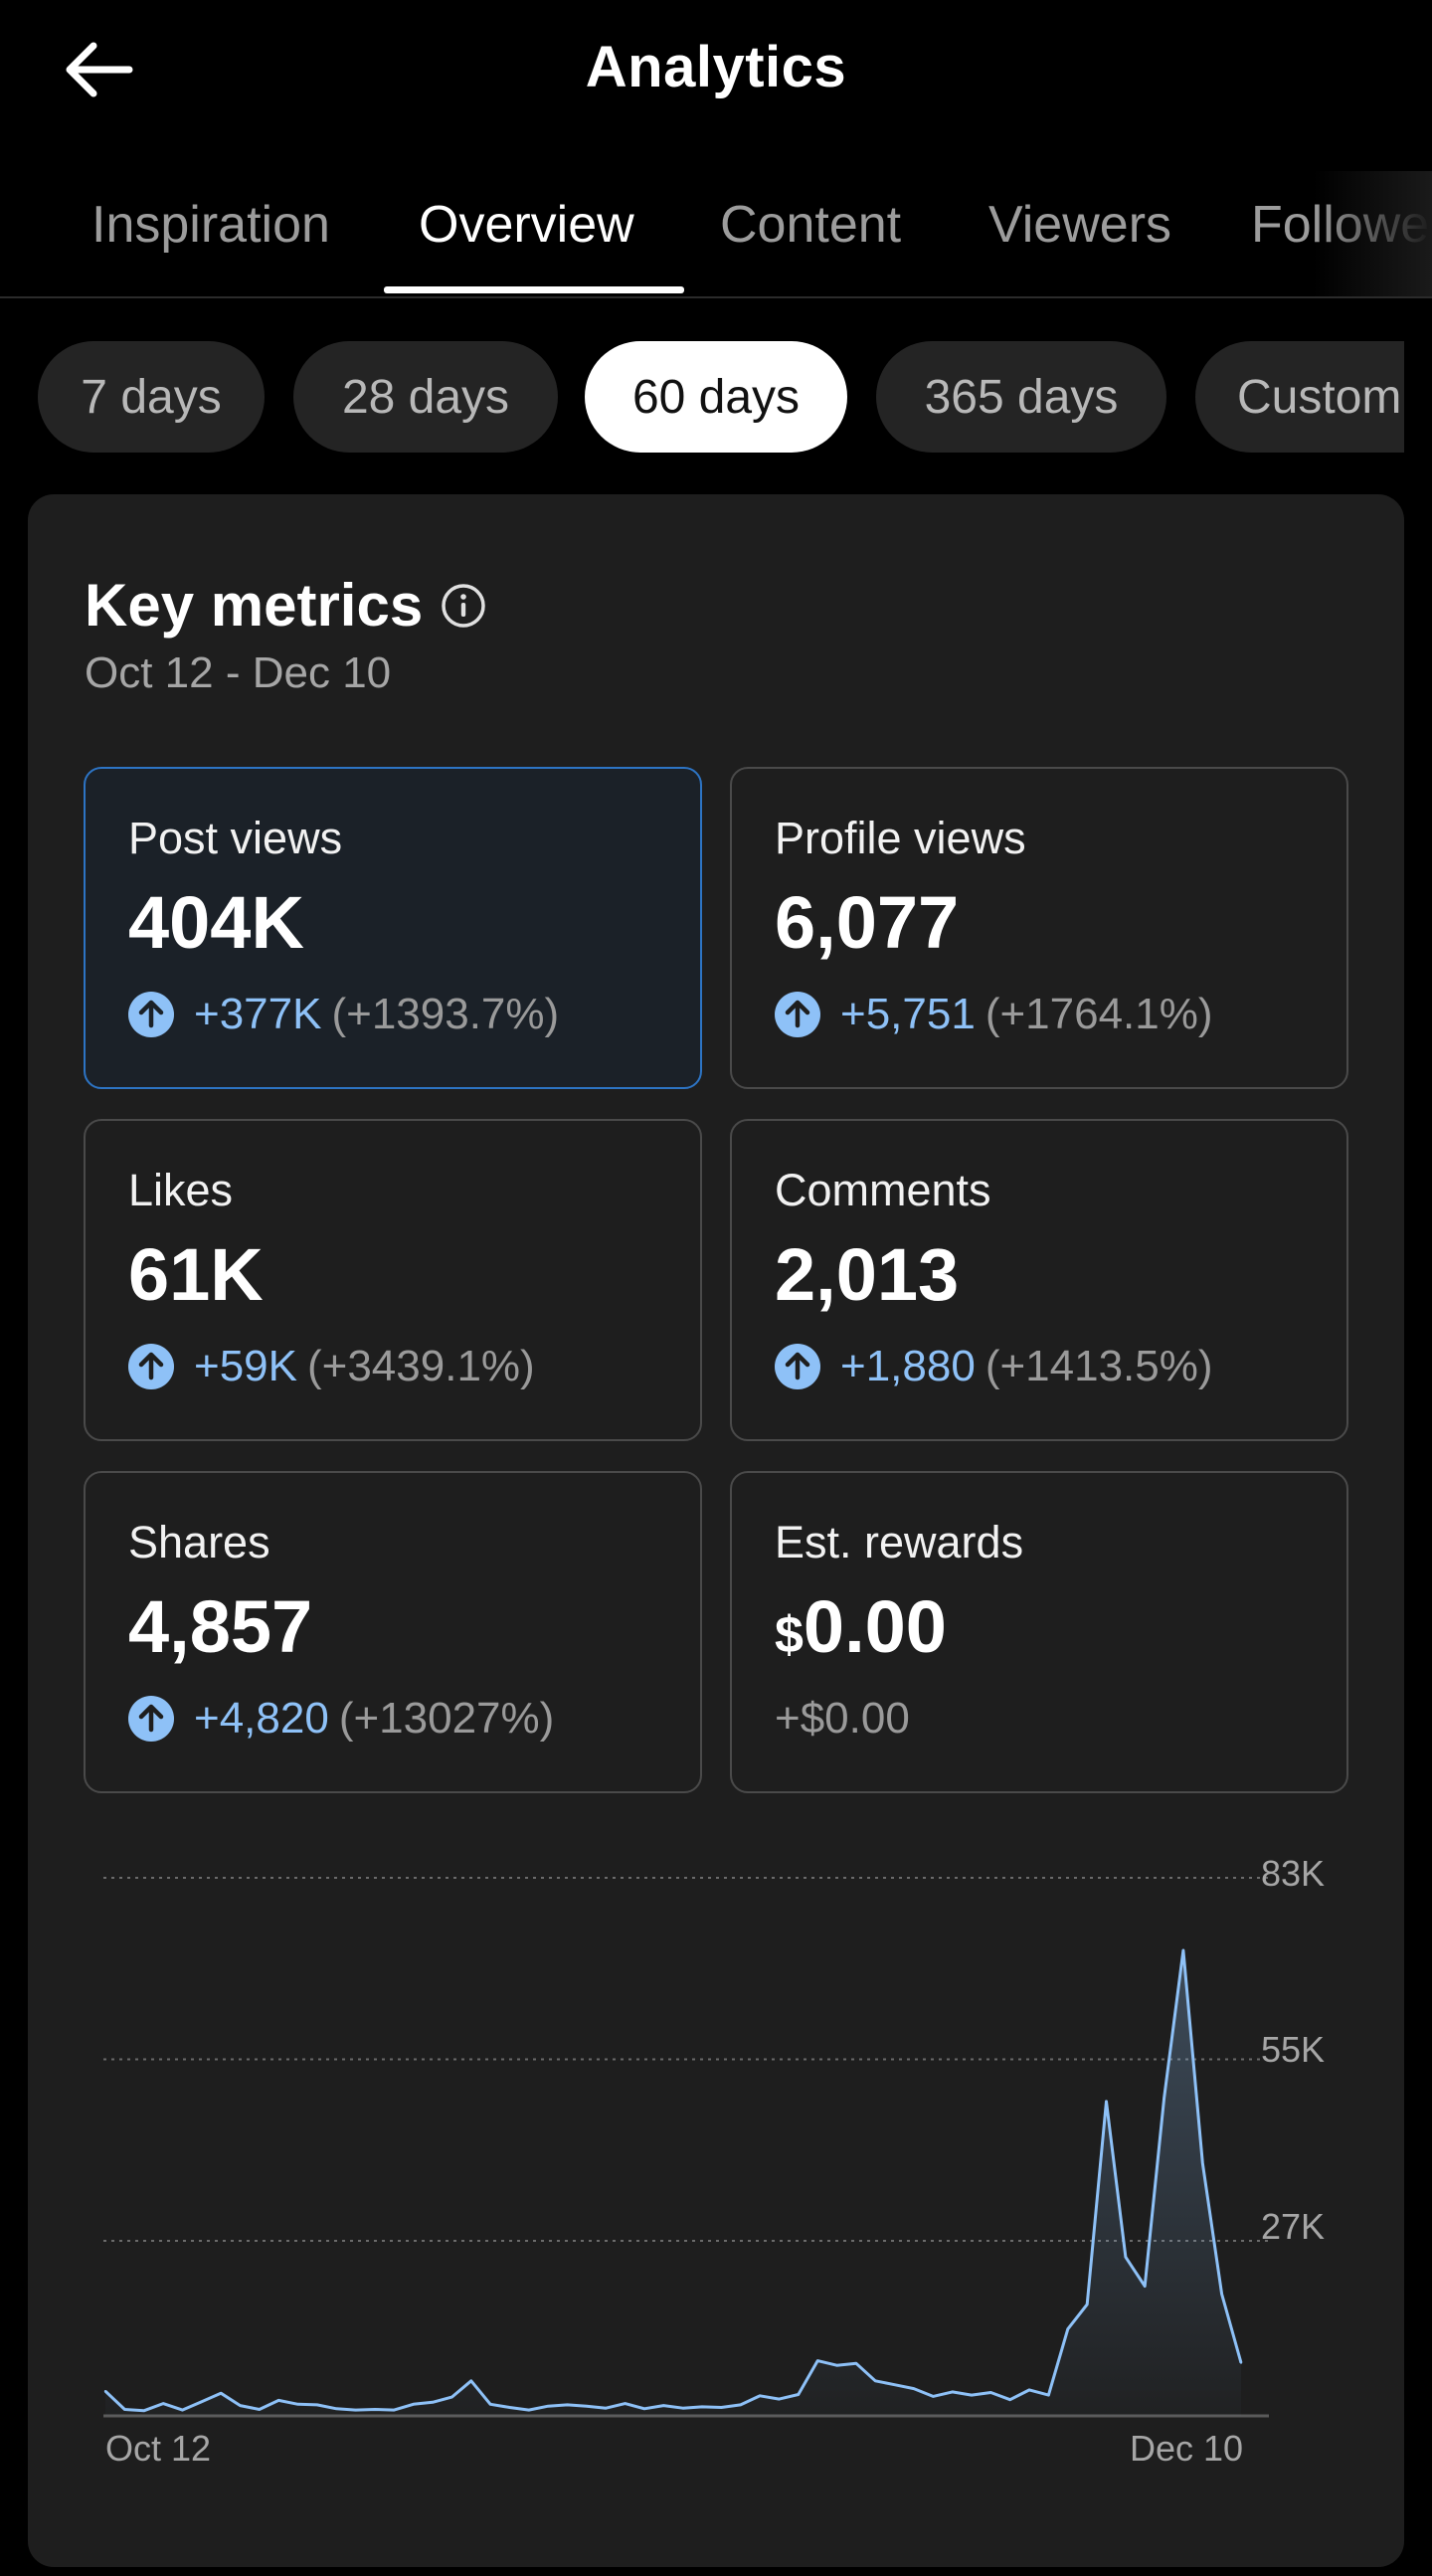 The image size is (1432, 2576). I want to click on metric-change-absolute: +4,820, so click(262, 1718).